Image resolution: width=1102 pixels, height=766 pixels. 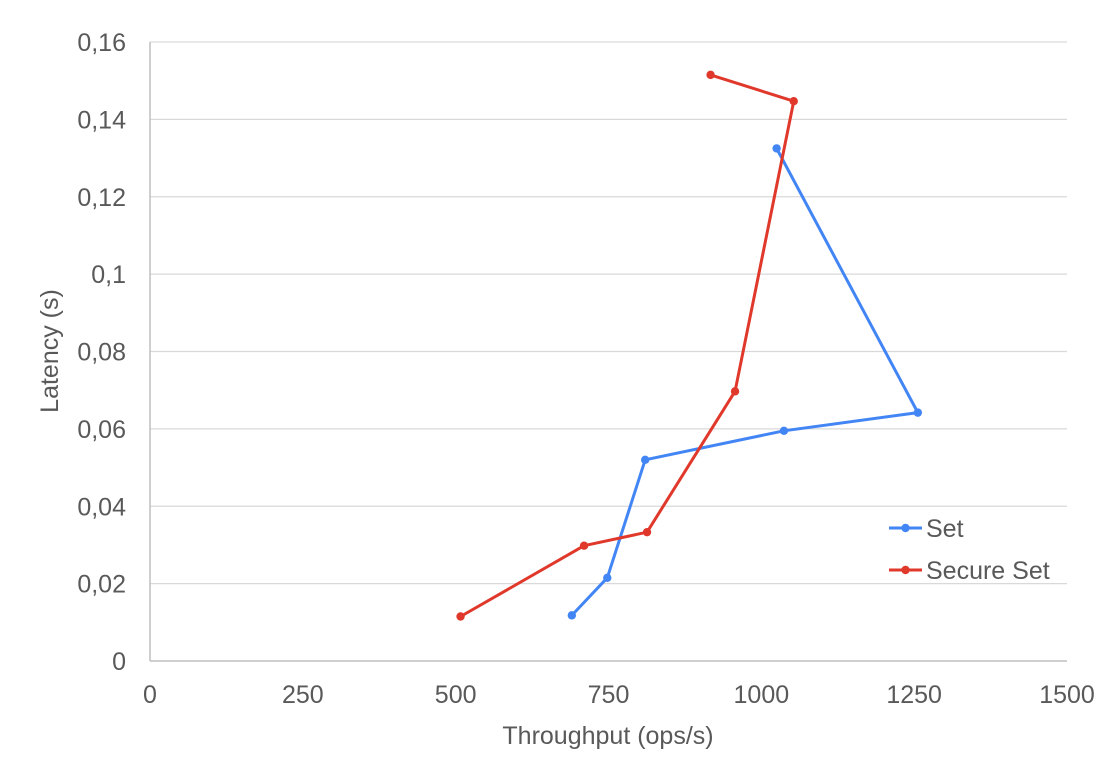 What do you see at coordinates (914, 695) in the screenshot?
I see `x-tick-label: 1250` at bounding box center [914, 695].